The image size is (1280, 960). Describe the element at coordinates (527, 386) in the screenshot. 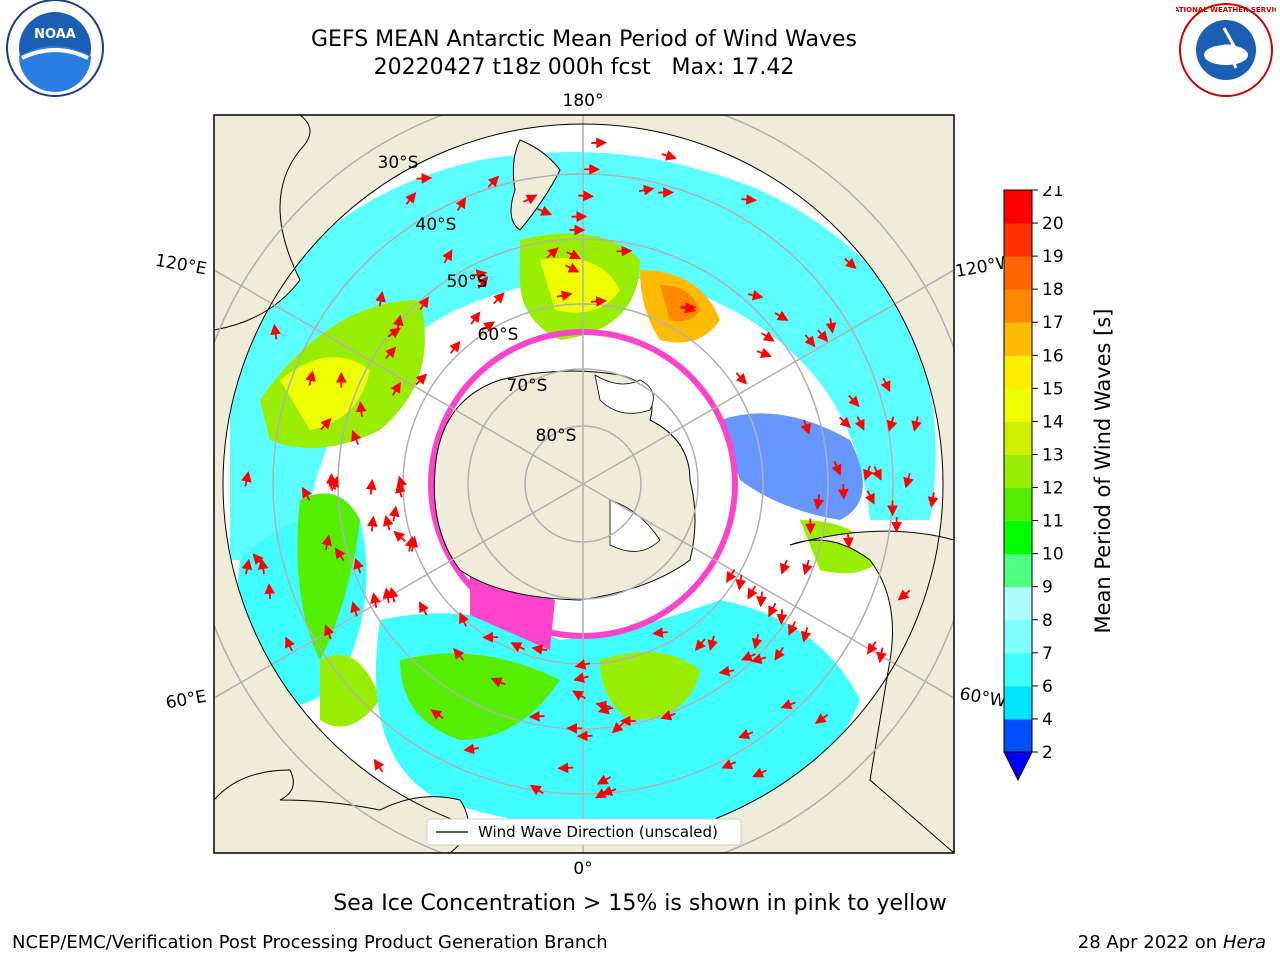

I see `lat-label-70s: 70°S` at that location.